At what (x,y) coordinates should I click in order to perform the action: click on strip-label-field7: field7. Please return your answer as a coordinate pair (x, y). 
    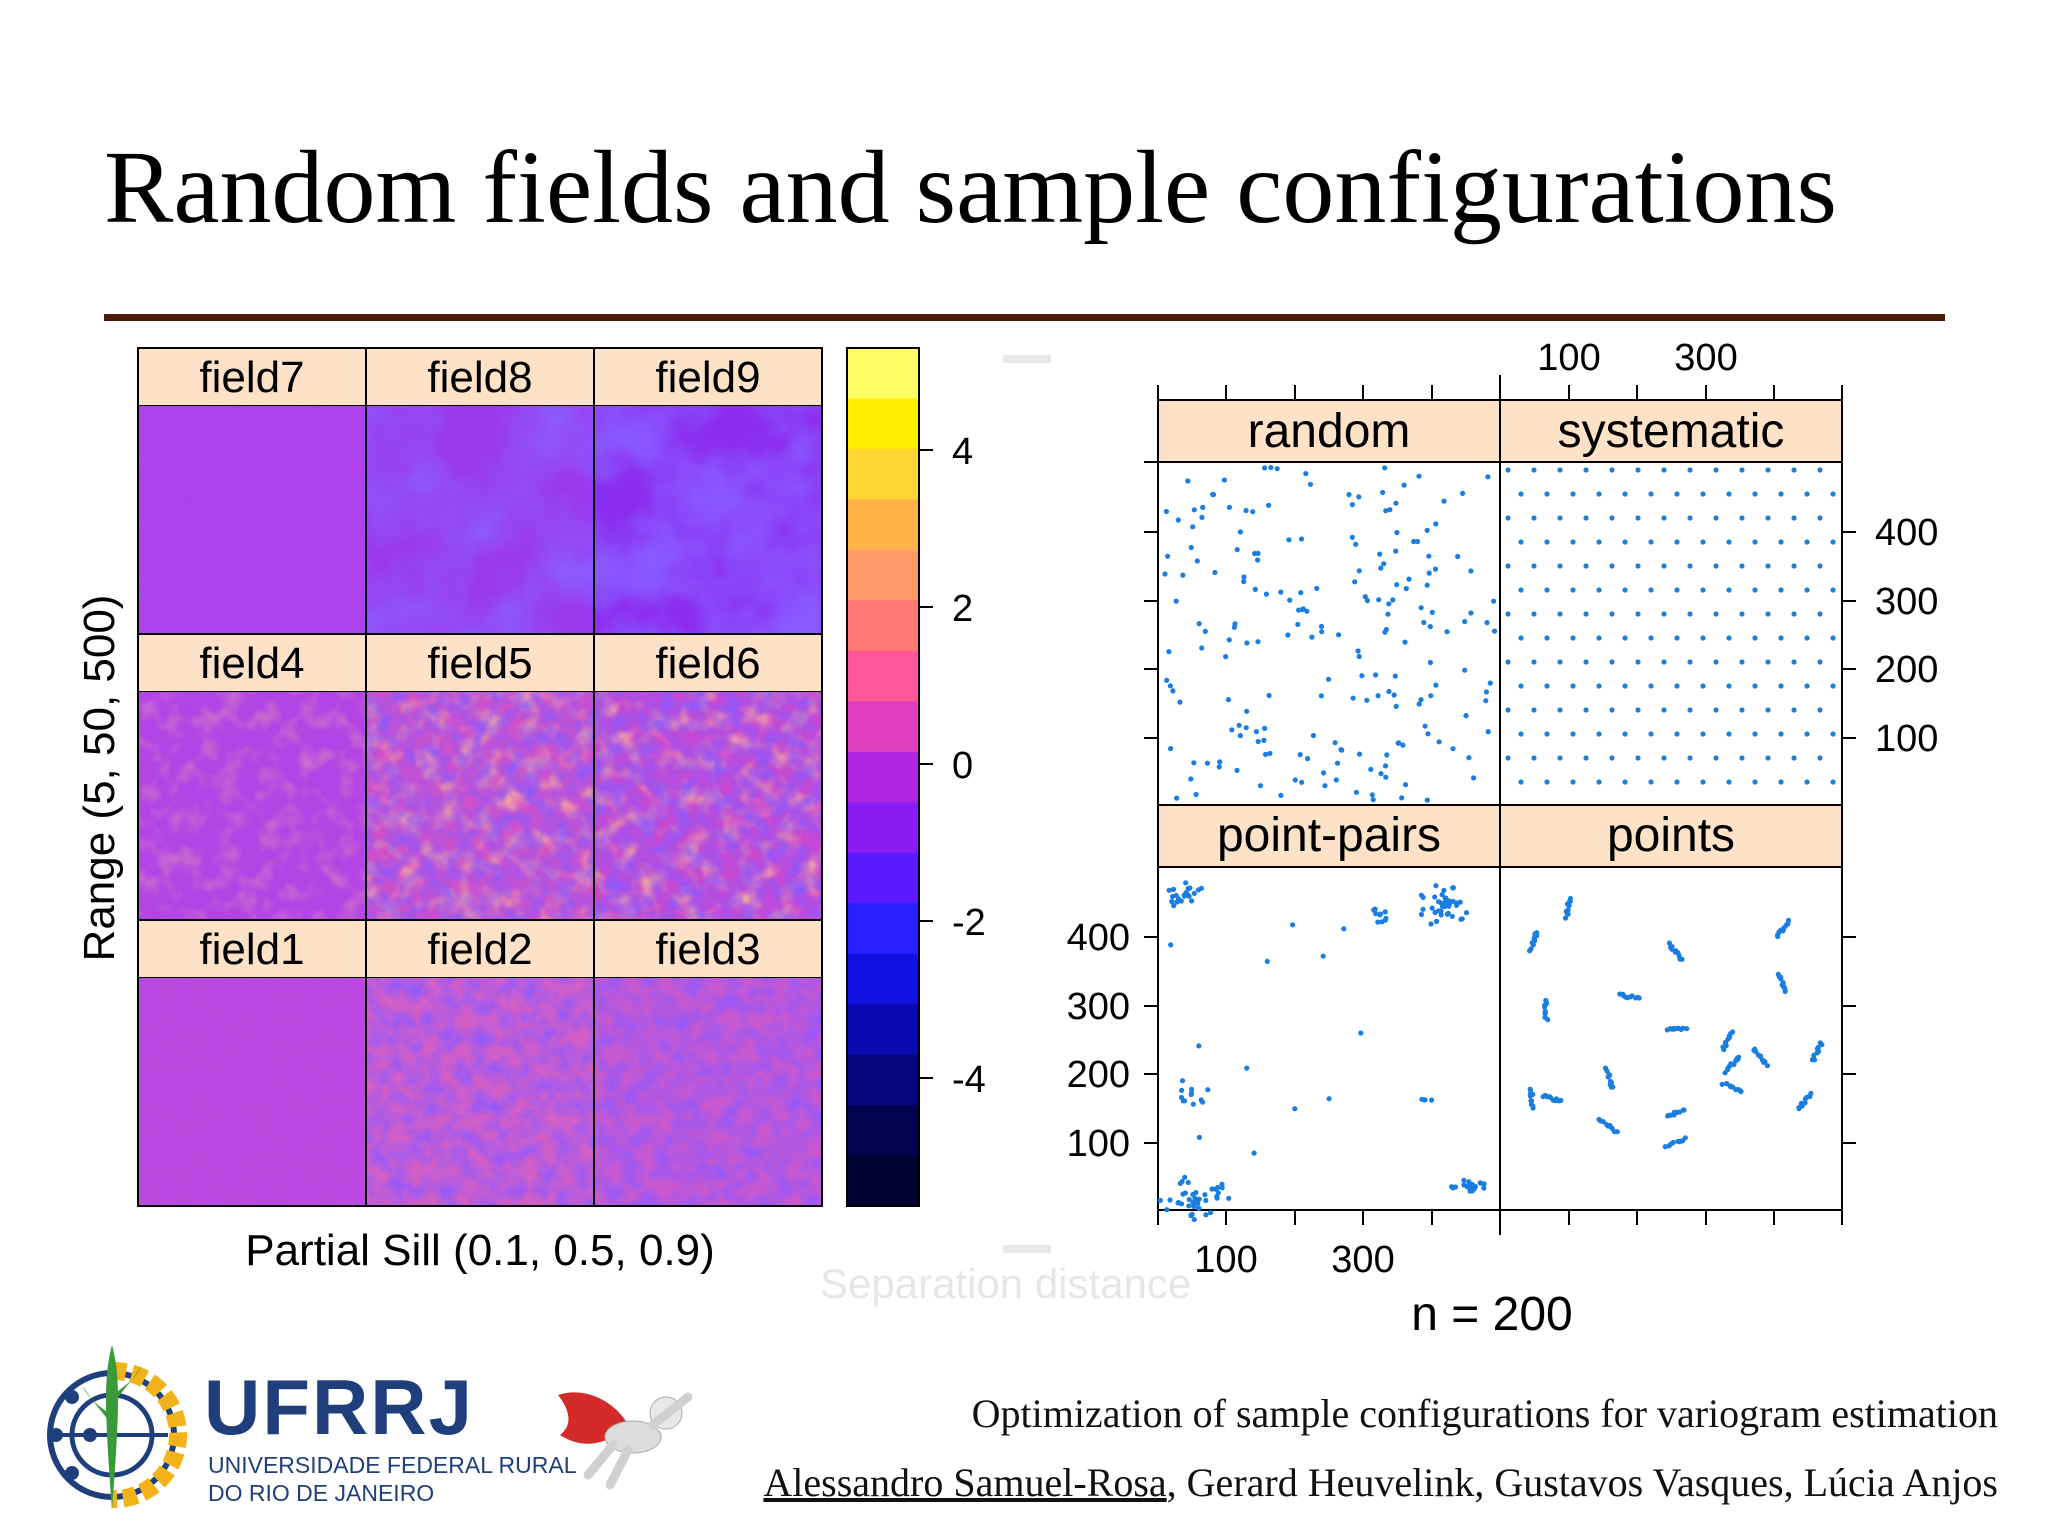
    Looking at the image, I should click on (251, 377).